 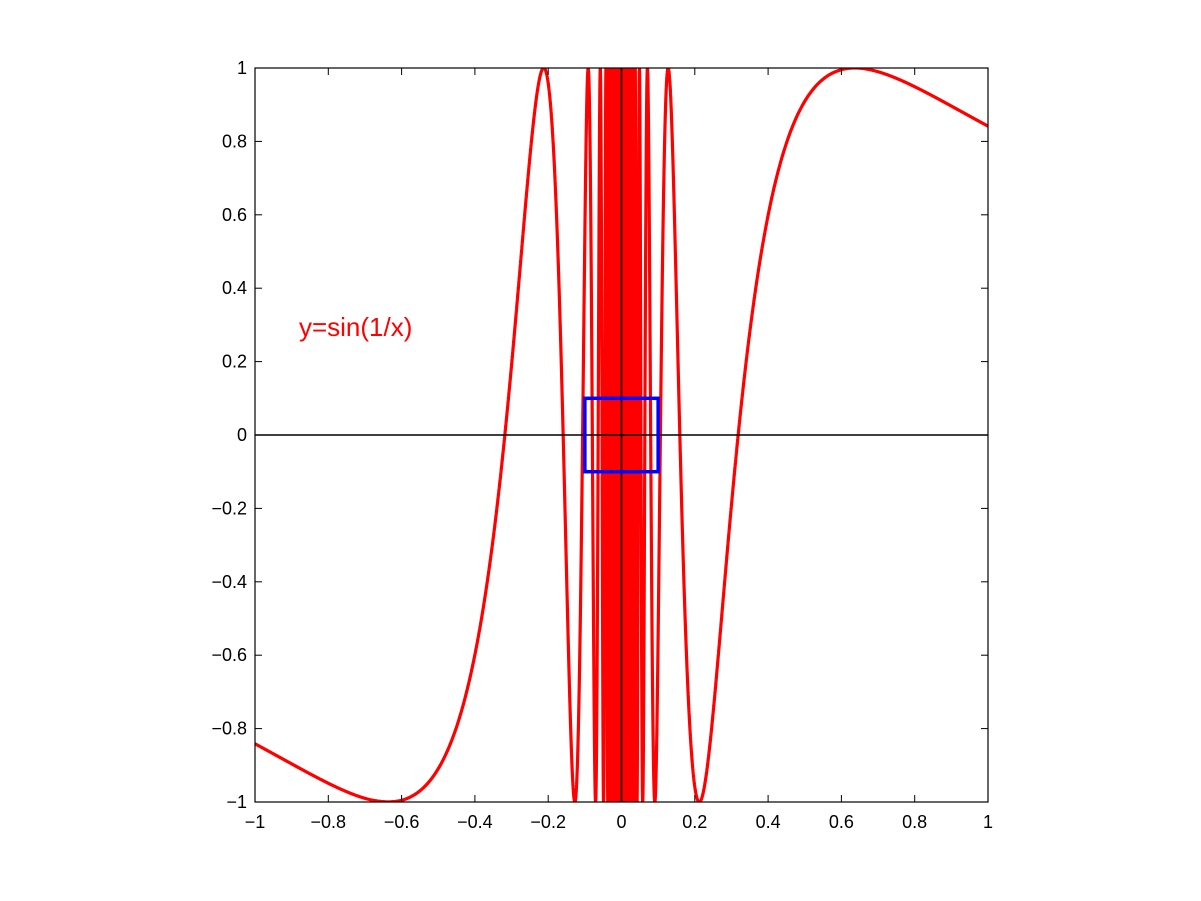 What do you see at coordinates (475, 822) in the screenshot?
I see `x-tick-label: −0.4` at bounding box center [475, 822].